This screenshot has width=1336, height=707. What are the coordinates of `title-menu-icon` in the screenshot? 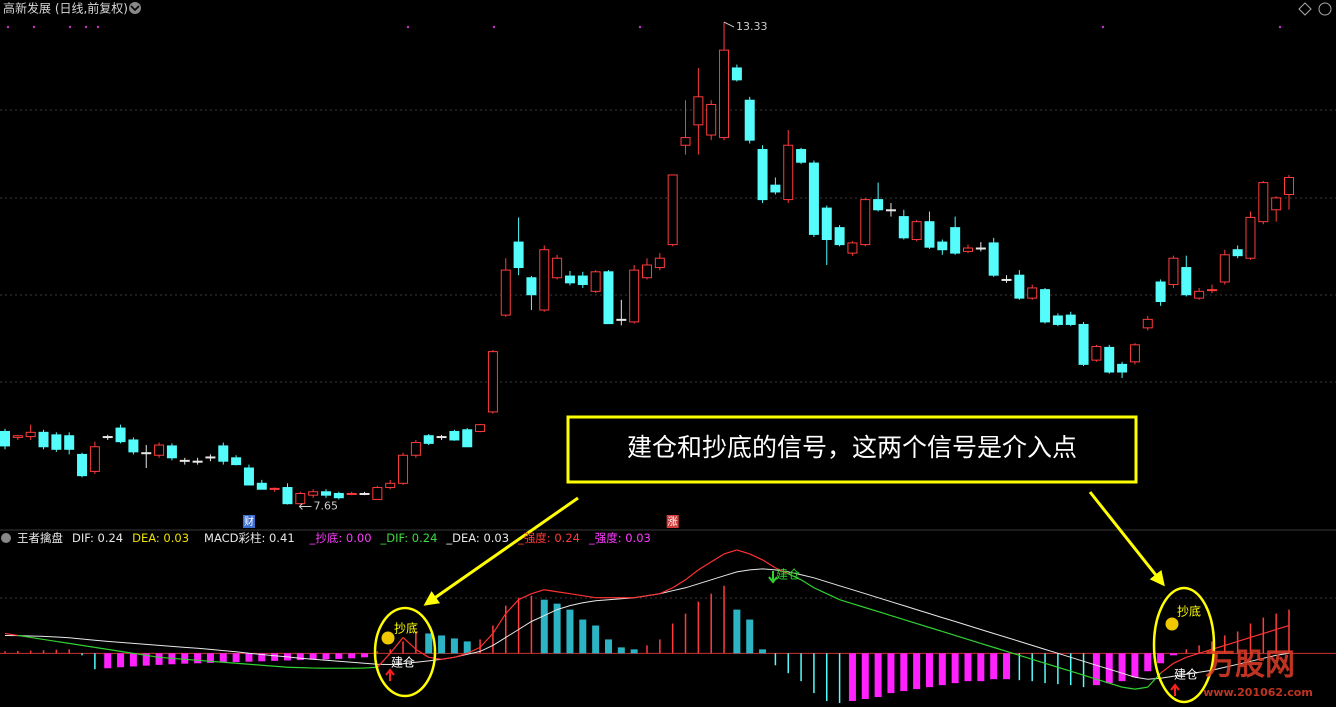 It's located at (135, 8).